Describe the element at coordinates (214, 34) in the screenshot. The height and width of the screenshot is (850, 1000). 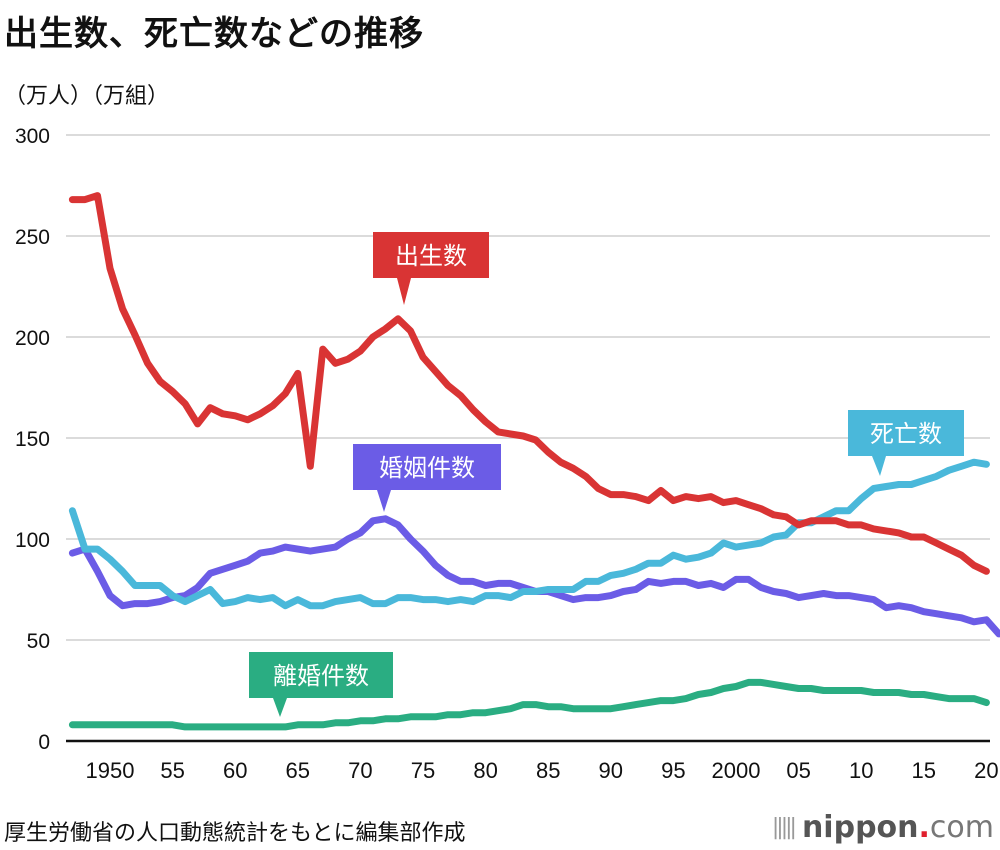
I see `chart-title: 出生数、死亡数などの推移` at that location.